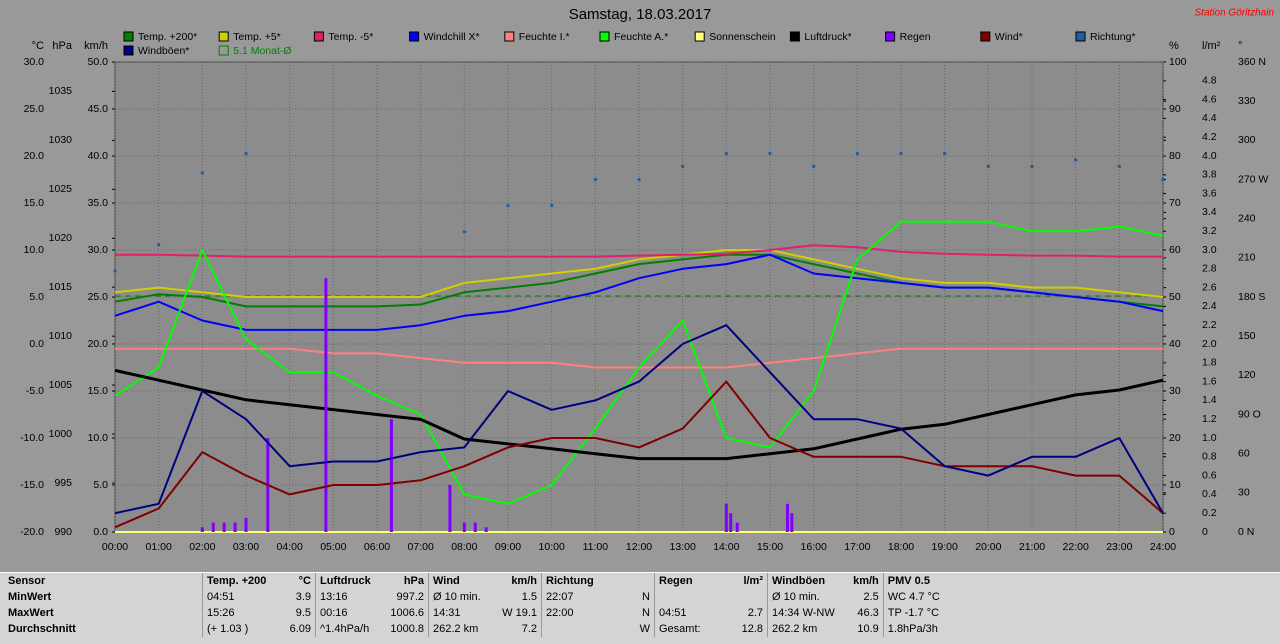  What do you see at coordinates (349, 613) in the screenshot?
I see `stats-cell: 00:16` at bounding box center [349, 613].